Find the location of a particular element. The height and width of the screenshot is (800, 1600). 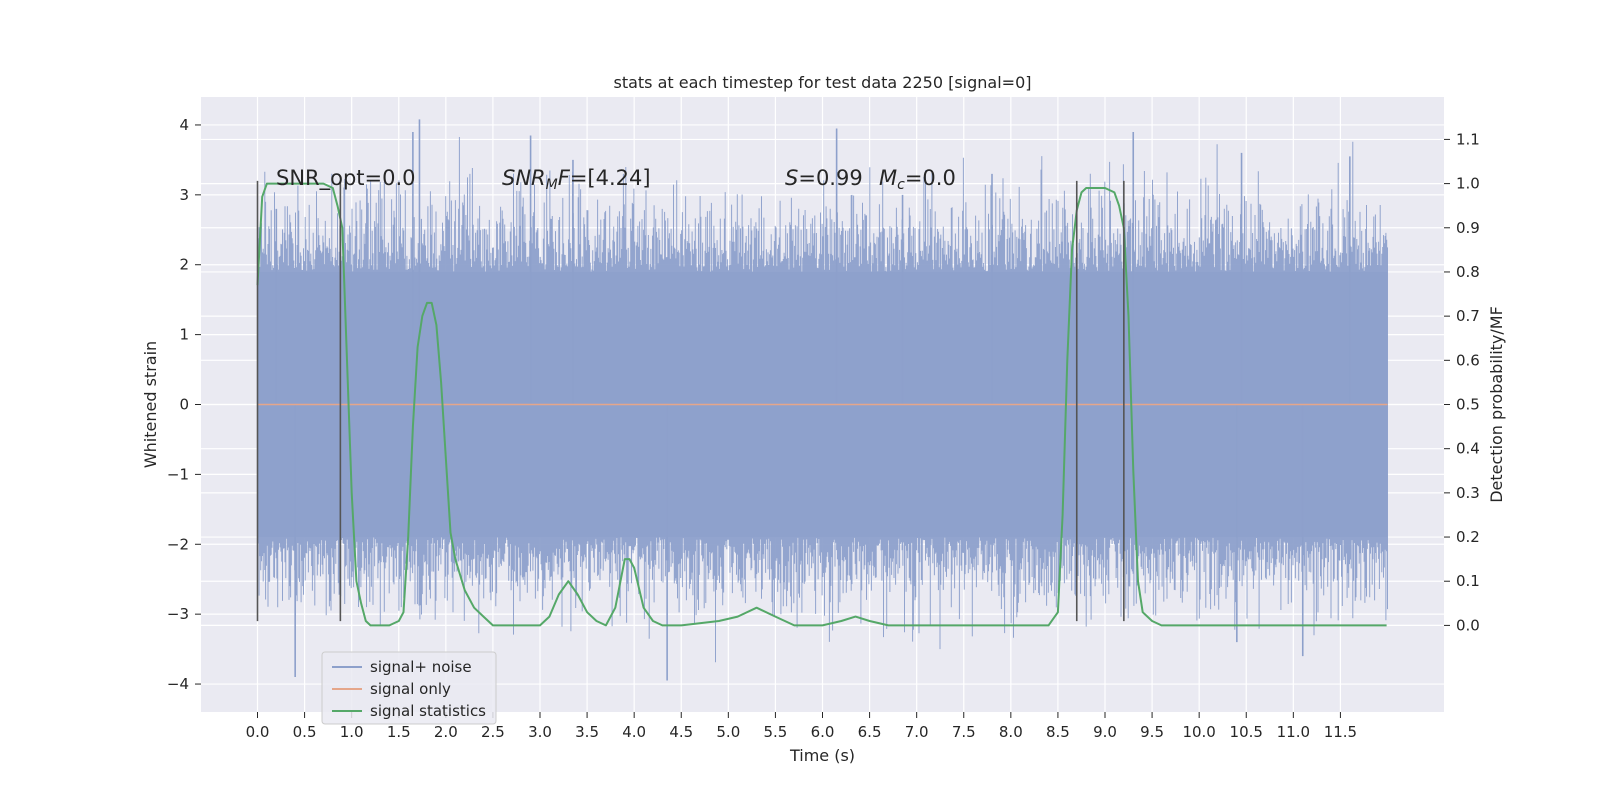

right-y-axis-ticks: 1.1 1.0 0.9 0.8 0.7 0.6 0.5 0.4 0.3 0.2 0.1 0.0 is located at coordinates (1462, 382).